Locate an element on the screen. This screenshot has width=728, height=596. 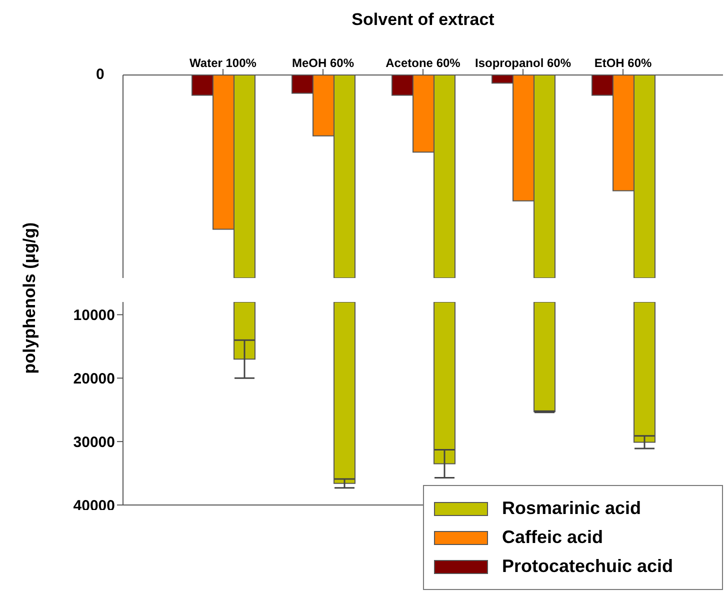
legend-label: Rosmarinic acid is located at coordinates (572, 508).